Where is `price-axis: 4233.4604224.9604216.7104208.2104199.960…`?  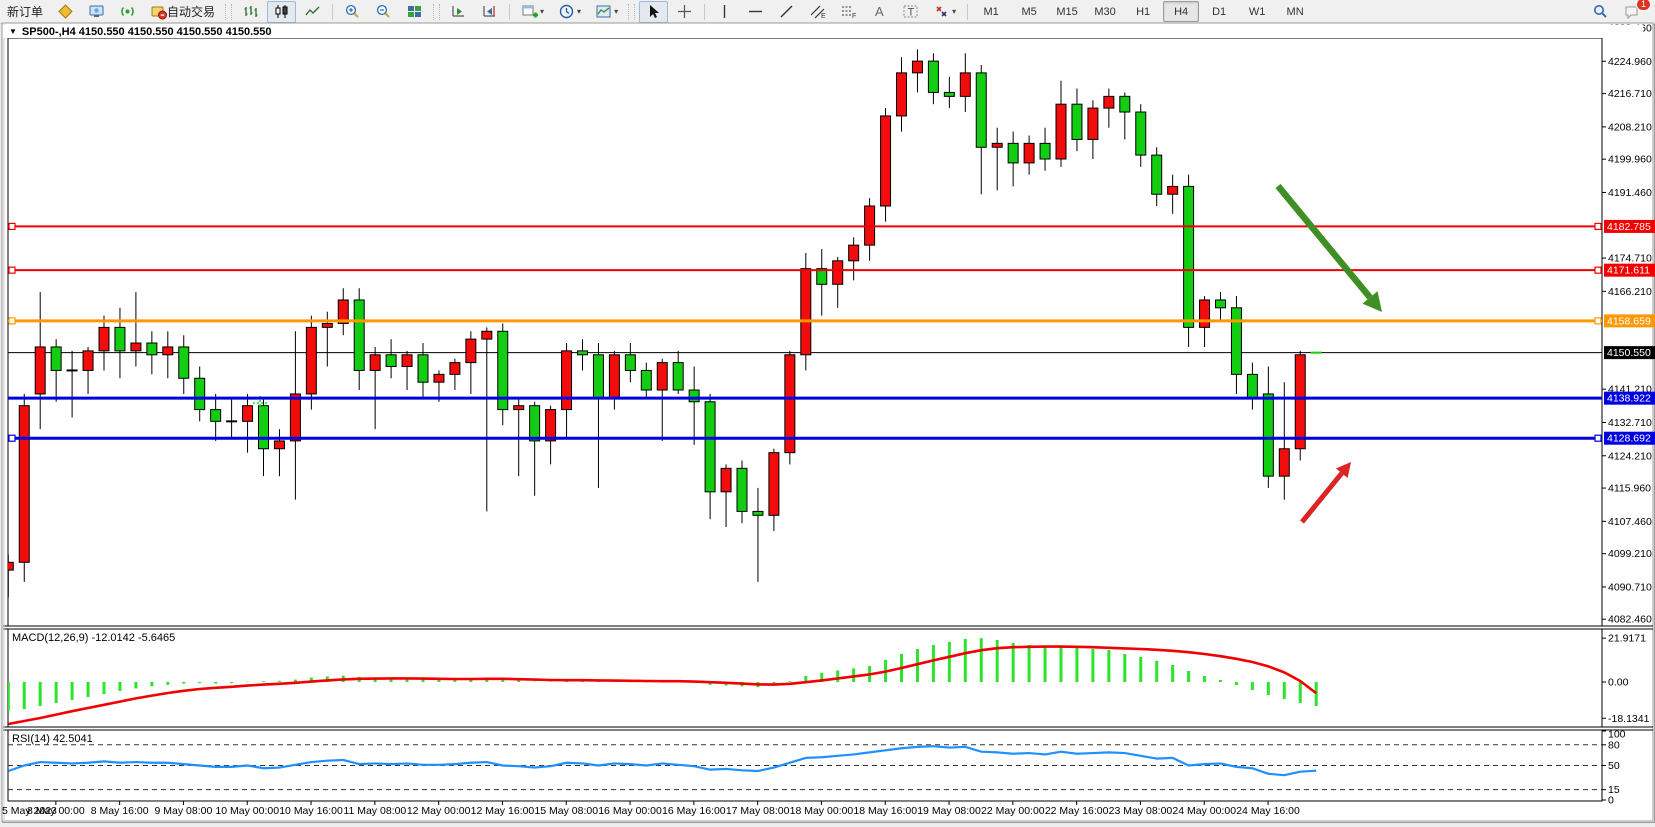 price-axis: 4233.4604224.9604216.7104208.2104199.960… is located at coordinates (1628, 324).